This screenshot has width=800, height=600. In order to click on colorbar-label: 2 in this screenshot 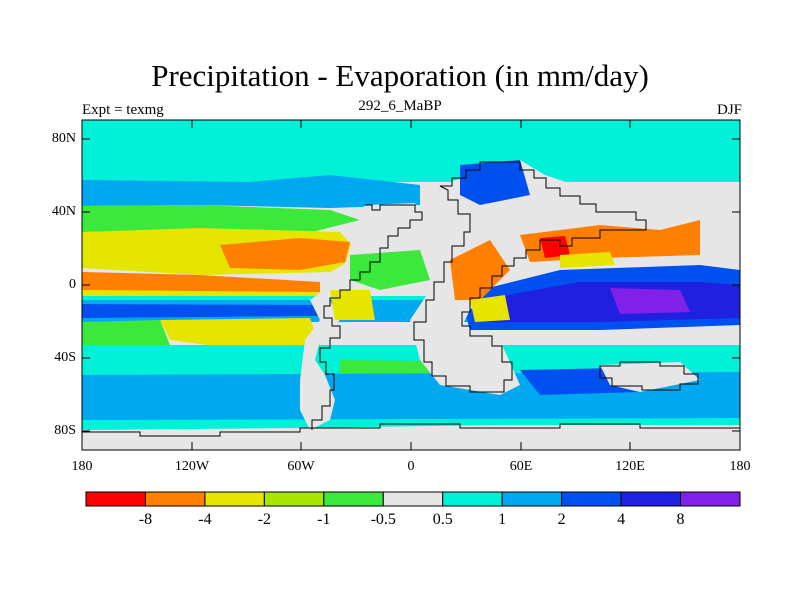, I will do `click(561, 519)`.